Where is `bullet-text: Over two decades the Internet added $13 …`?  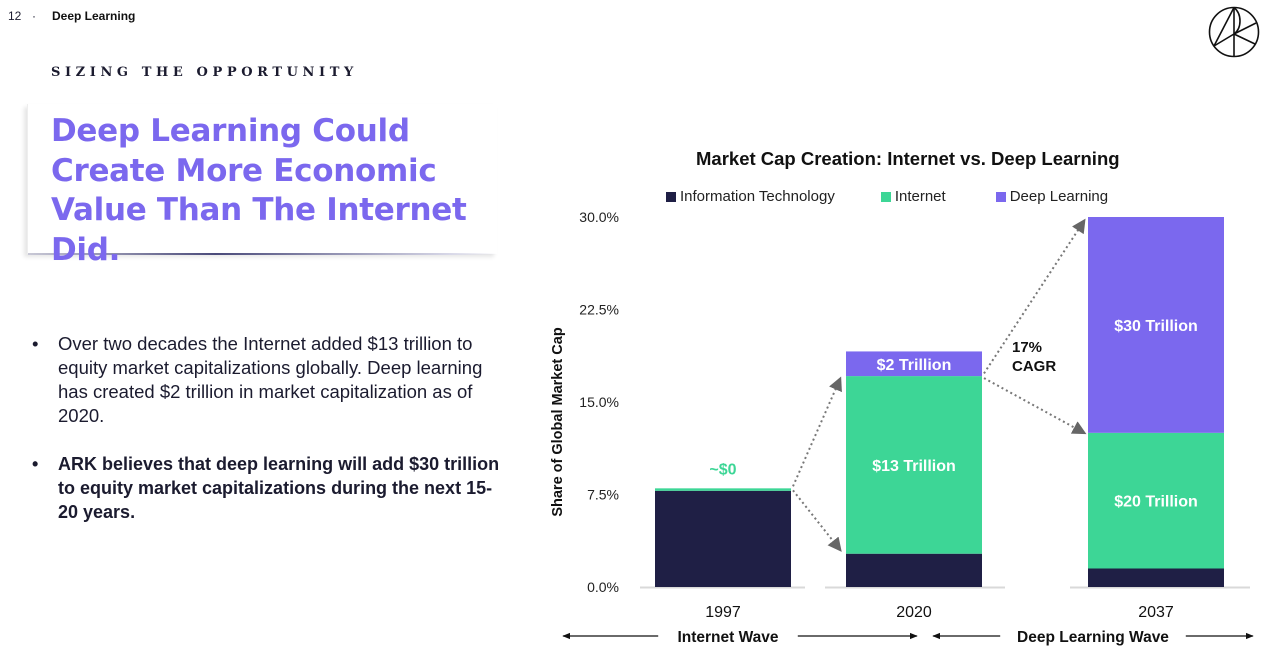 bullet-text: Over two decades the Internet added $13 … is located at coordinates (270, 379).